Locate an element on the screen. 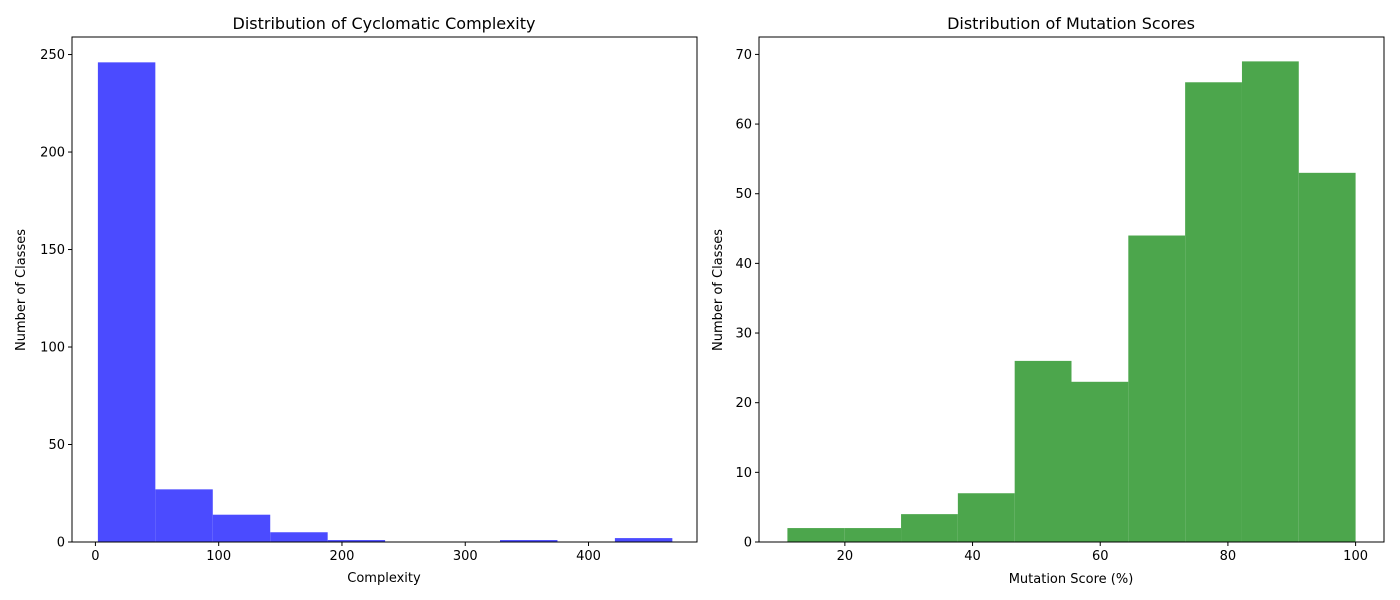 The width and height of the screenshot is (1400, 600). y-tick-label: 200 is located at coordinates (52, 153).